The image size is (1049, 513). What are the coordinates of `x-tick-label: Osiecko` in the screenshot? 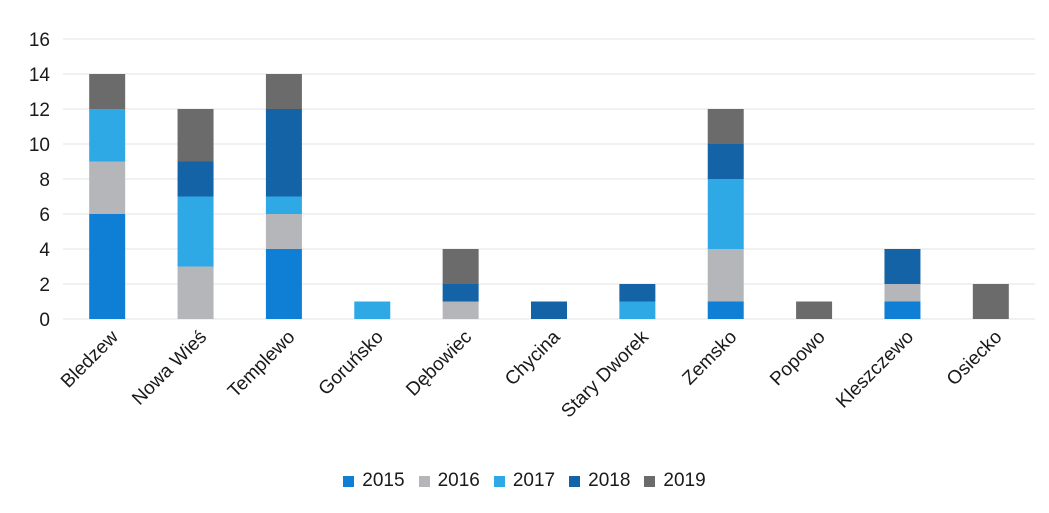 It's located at (974, 358).